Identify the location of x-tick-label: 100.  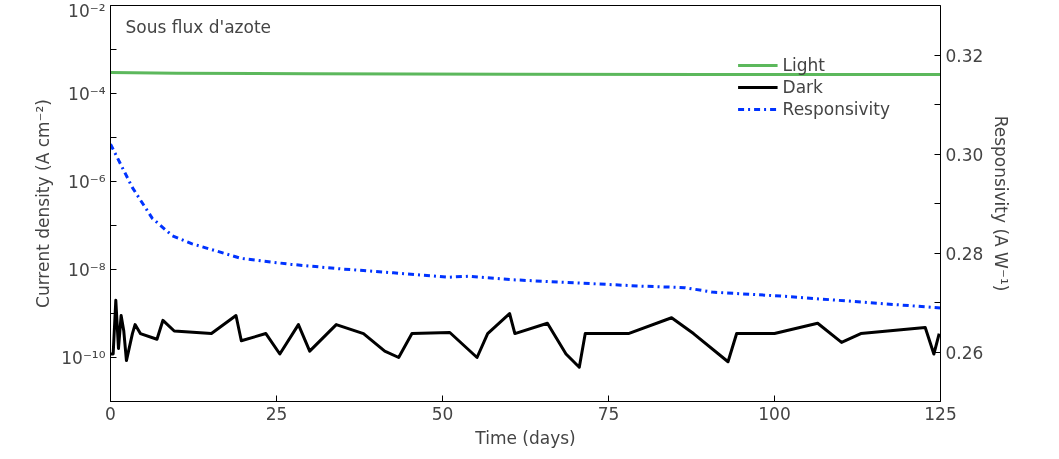
(774, 413).